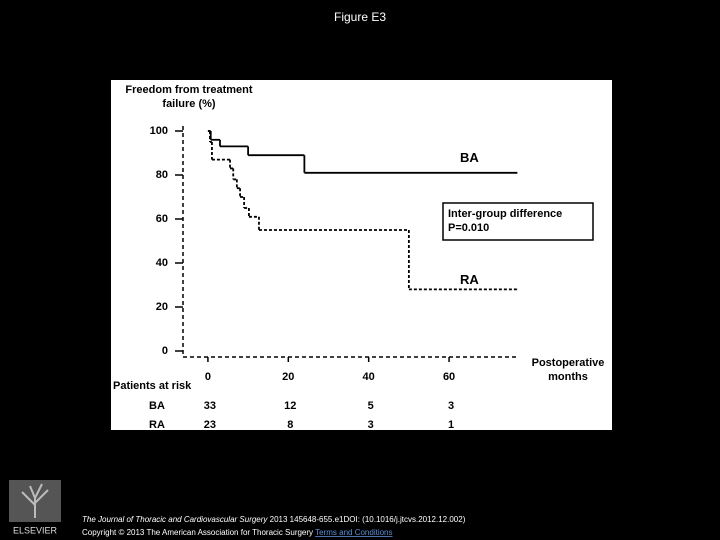 The height and width of the screenshot is (540, 720). Describe the element at coordinates (162, 263) in the screenshot. I see `y-tick-label: 40` at that location.